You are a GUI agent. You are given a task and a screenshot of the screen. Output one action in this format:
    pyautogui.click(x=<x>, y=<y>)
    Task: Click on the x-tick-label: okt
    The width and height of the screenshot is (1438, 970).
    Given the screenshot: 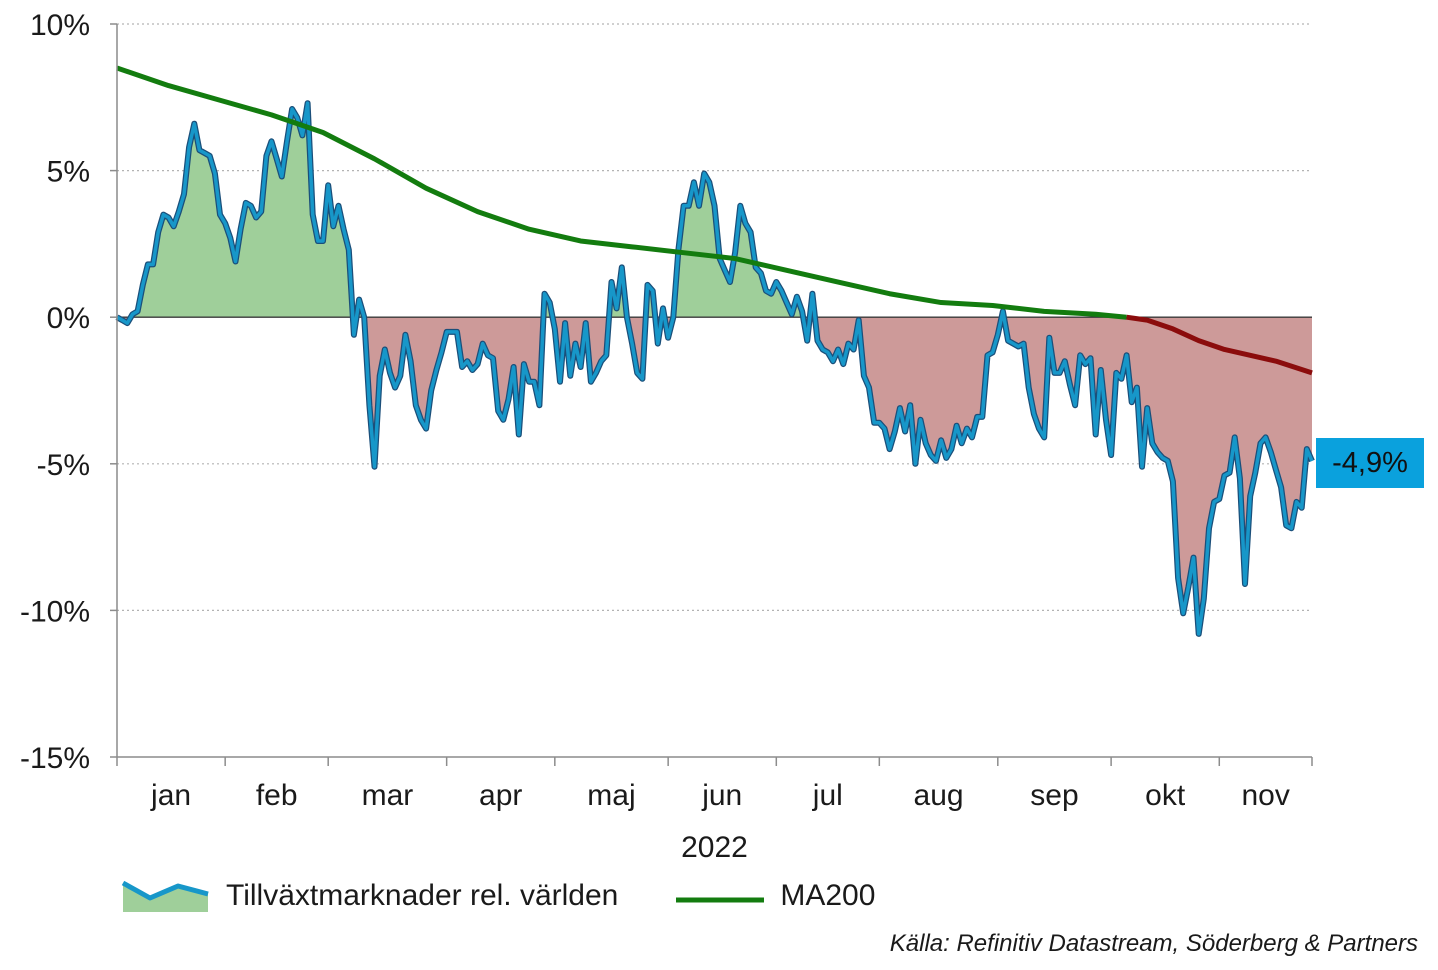 What is the action you would take?
    pyautogui.click(x=1165, y=795)
    